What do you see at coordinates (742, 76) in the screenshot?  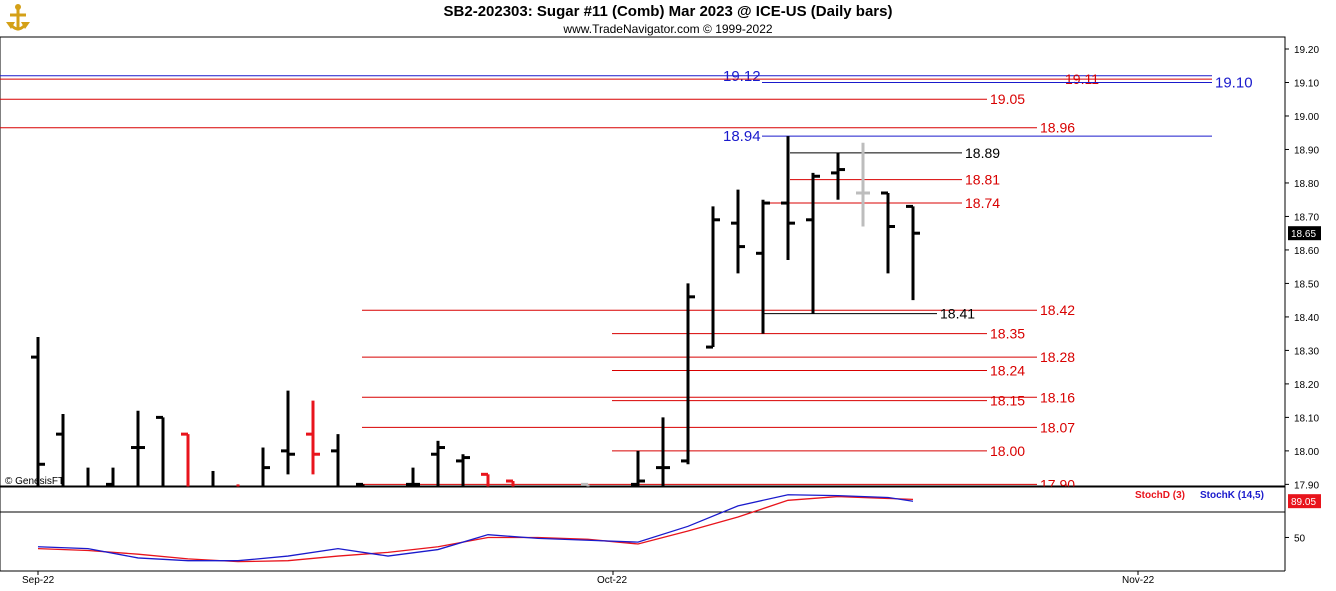 I see `level-label: 19.12` at bounding box center [742, 76].